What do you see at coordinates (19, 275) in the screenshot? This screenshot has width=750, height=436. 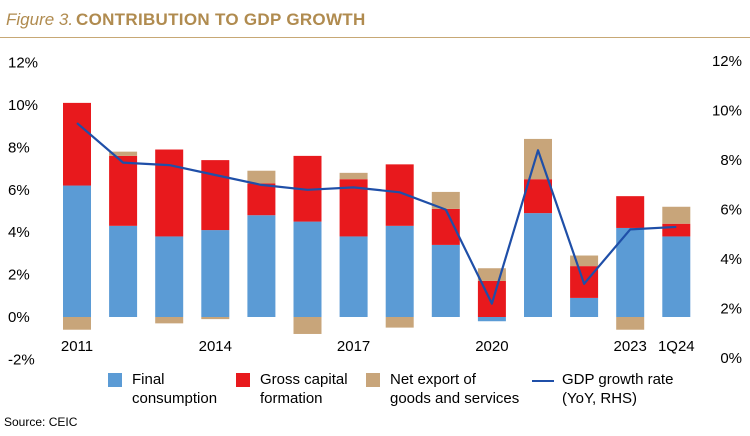 I see `y-left-tick-label: 2%` at bounding box center [19, 275].